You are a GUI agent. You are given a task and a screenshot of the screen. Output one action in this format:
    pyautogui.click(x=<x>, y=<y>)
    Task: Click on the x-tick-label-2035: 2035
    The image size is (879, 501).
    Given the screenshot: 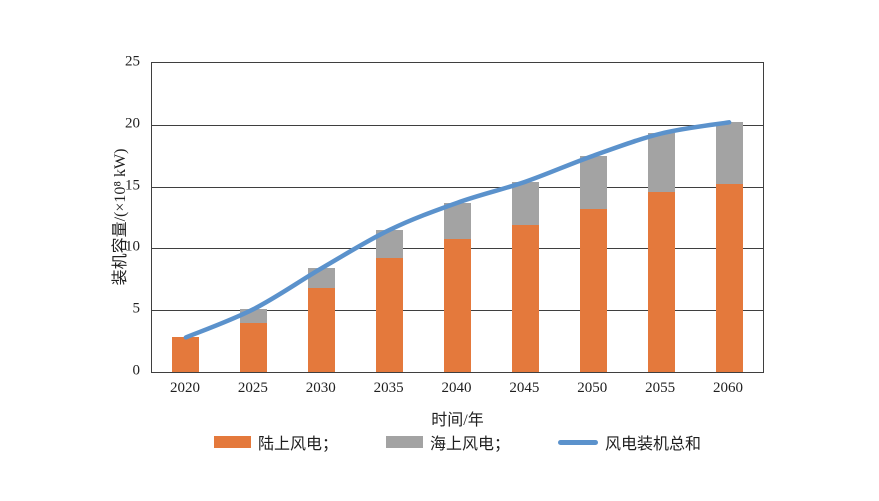 What is the action you would take?
    pyautogui.click(x=388, y=388)
    